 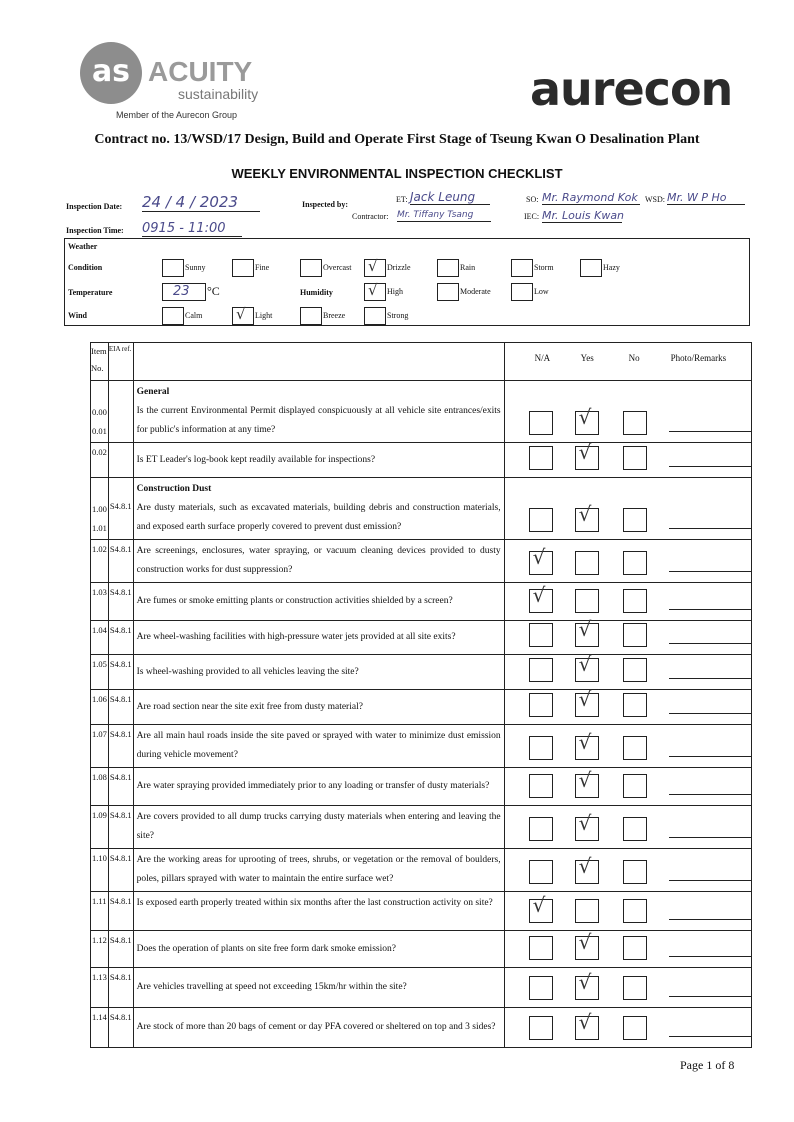 I want to click on weather-drizzle-checkbox: √, so click(x=375, y=267).